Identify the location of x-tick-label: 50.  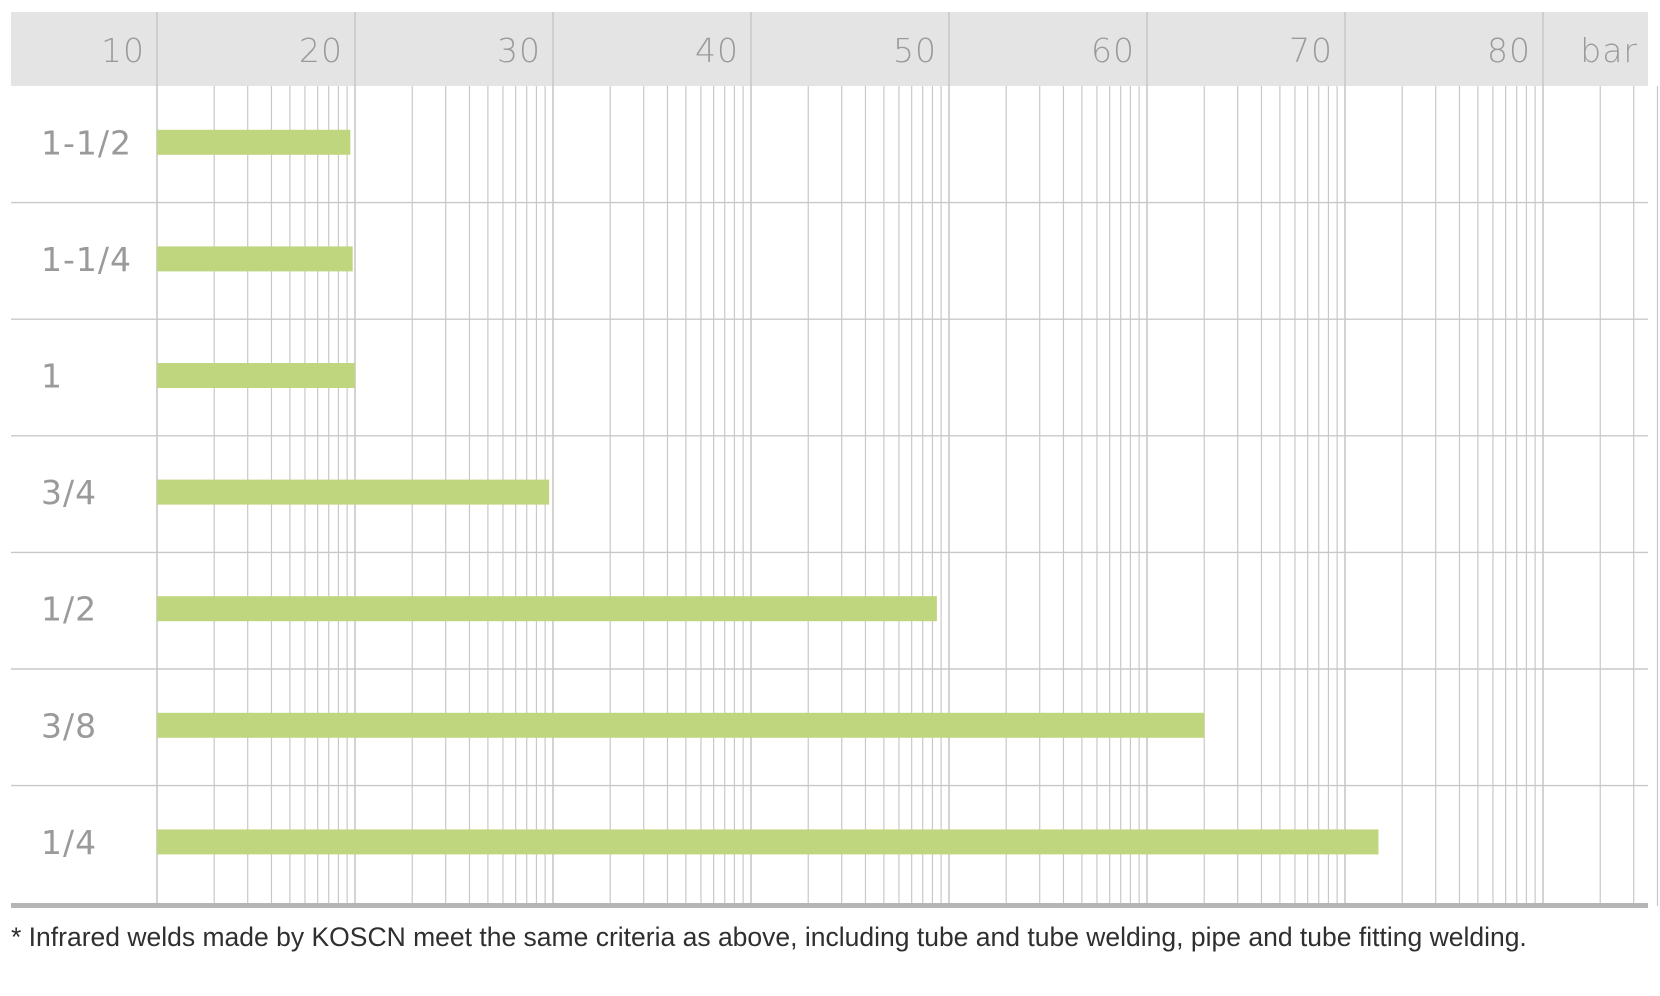
(915, 50).